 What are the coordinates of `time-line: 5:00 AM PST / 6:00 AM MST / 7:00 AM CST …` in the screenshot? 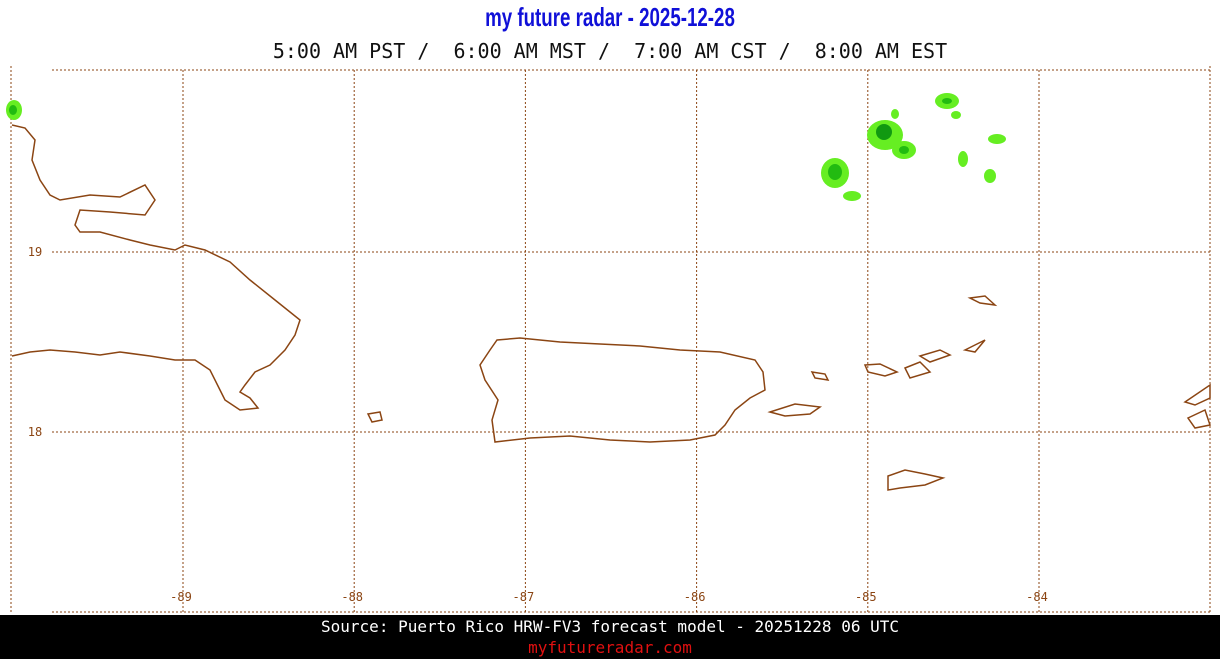 It's located at (610, 51).